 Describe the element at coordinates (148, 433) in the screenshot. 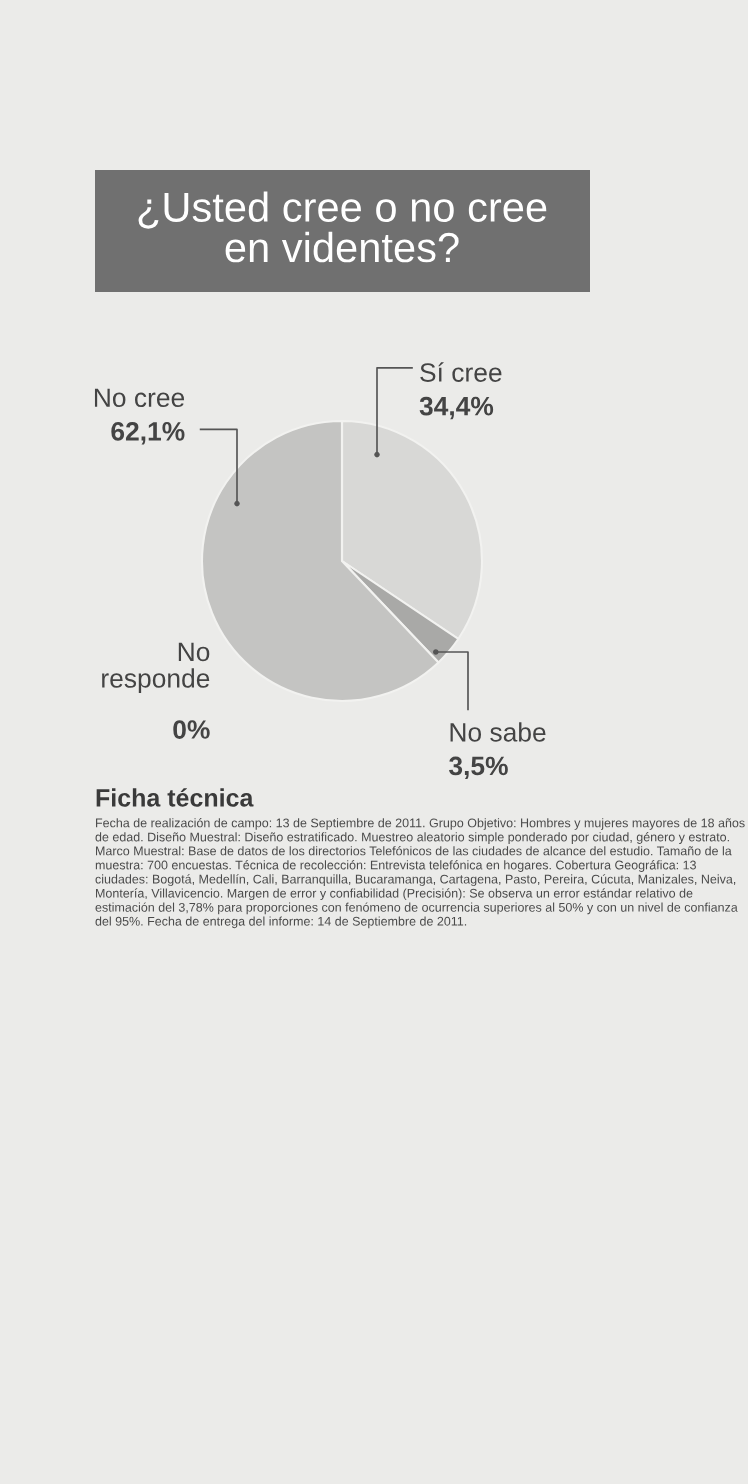

I see `data-label: 62,1%` at that location.